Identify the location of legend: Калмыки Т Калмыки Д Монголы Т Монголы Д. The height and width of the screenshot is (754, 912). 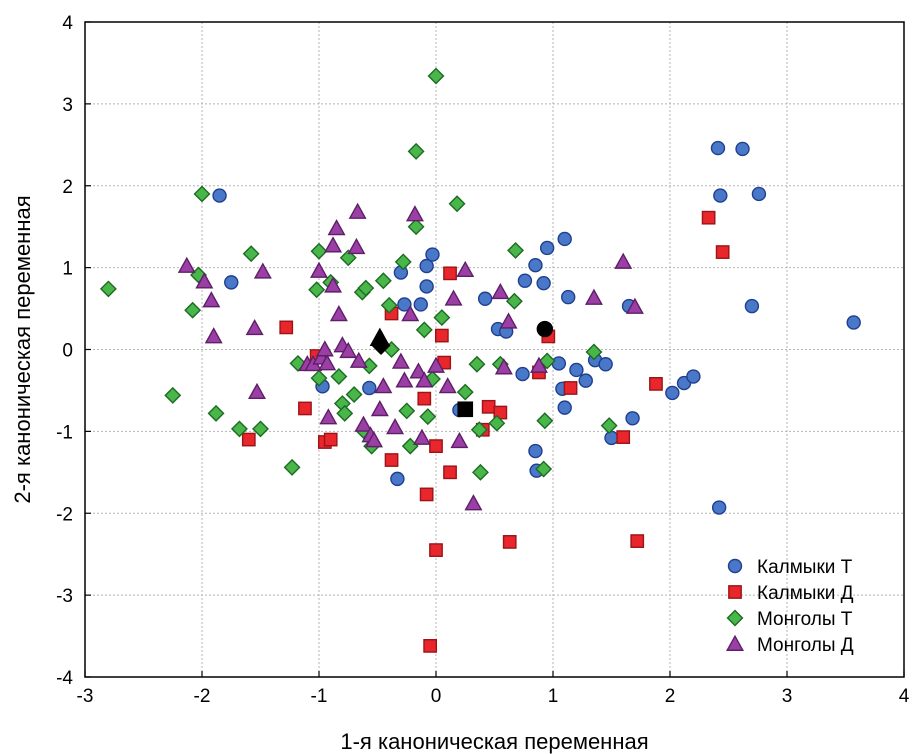
(790, 606).